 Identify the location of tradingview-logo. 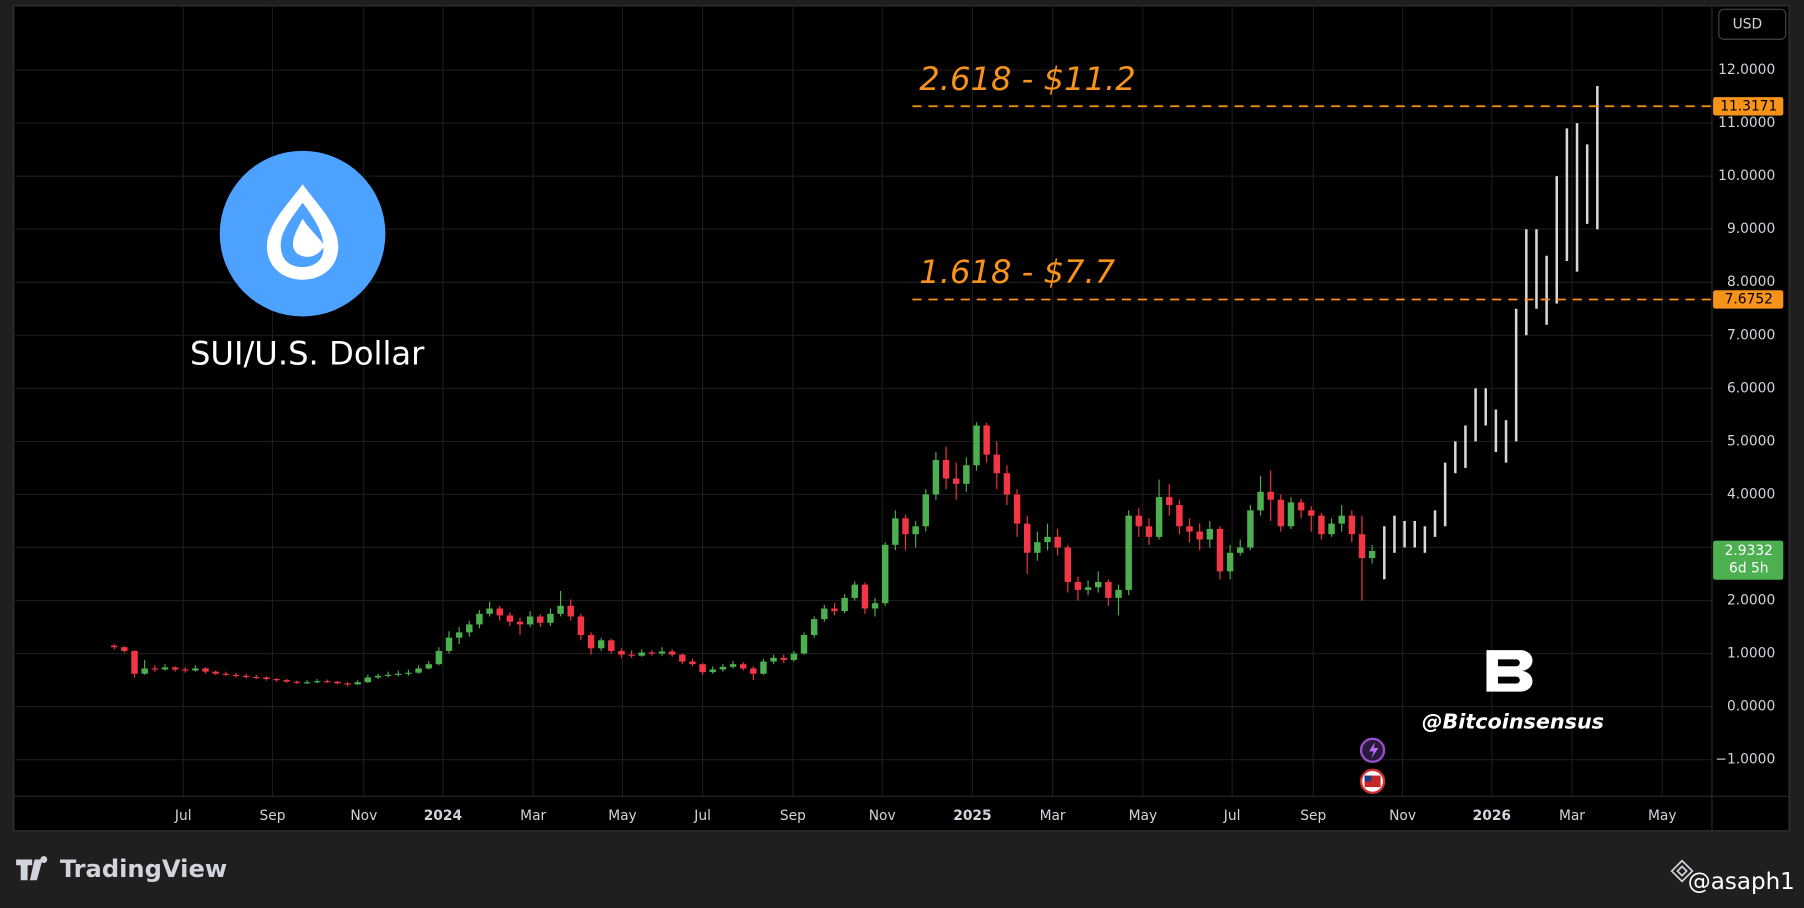
(32, 868).